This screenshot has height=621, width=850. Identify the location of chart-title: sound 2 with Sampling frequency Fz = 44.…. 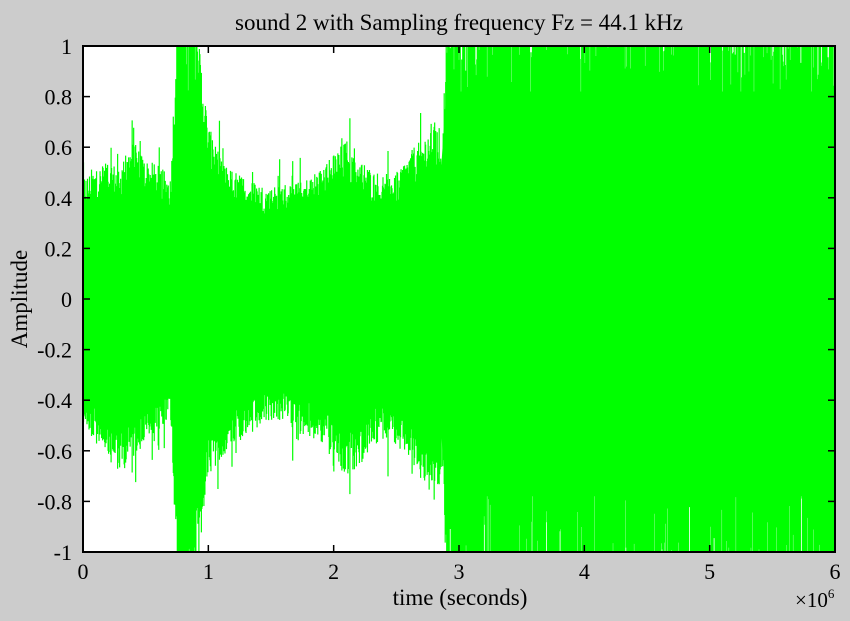
(459, 22).